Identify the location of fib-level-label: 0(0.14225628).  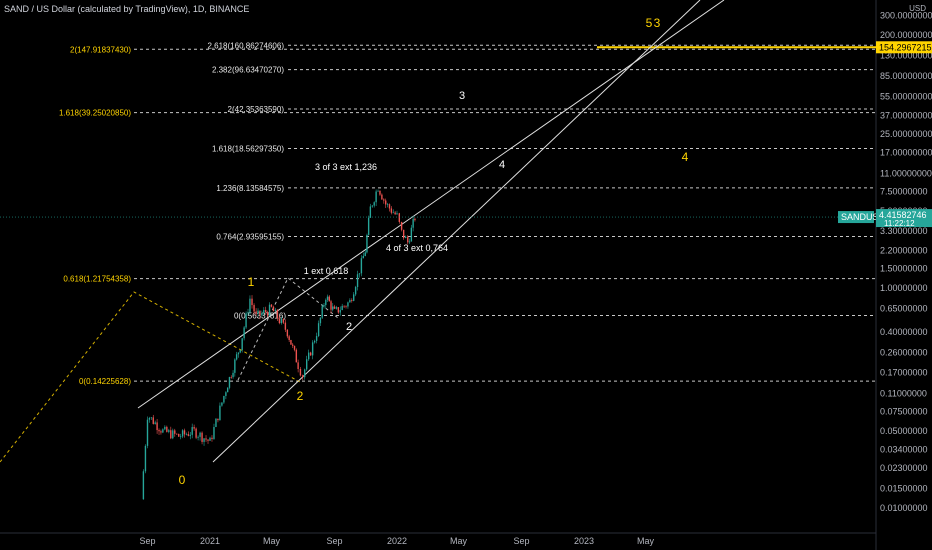
(105, 381).